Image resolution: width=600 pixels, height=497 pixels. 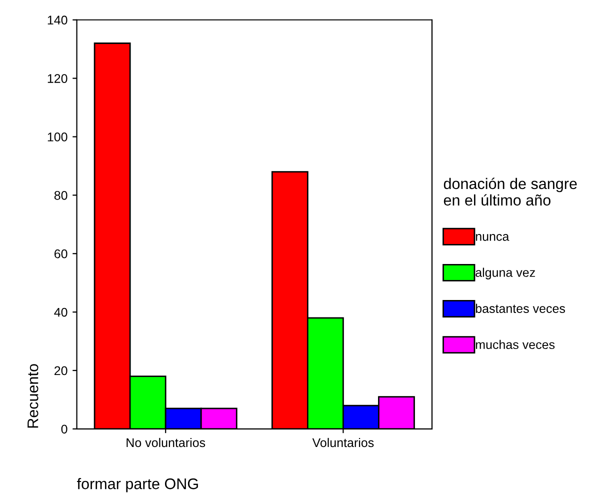 What do you see at coordinates (493, 237) in the screenshot?
I see `legend-label: nunca` at bounding box center [493, 237].